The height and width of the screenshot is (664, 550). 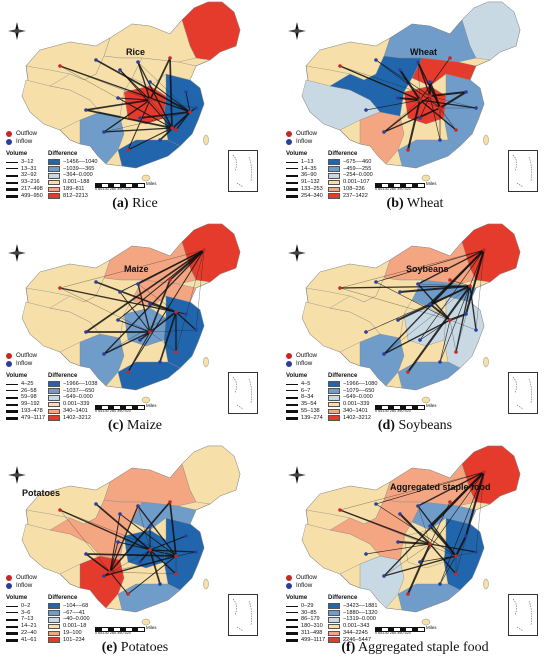 What do you see at coordinates (307, 605) in the screenshot?
I see `volume-class-label: 0–29` at bounding box center [307, 605].